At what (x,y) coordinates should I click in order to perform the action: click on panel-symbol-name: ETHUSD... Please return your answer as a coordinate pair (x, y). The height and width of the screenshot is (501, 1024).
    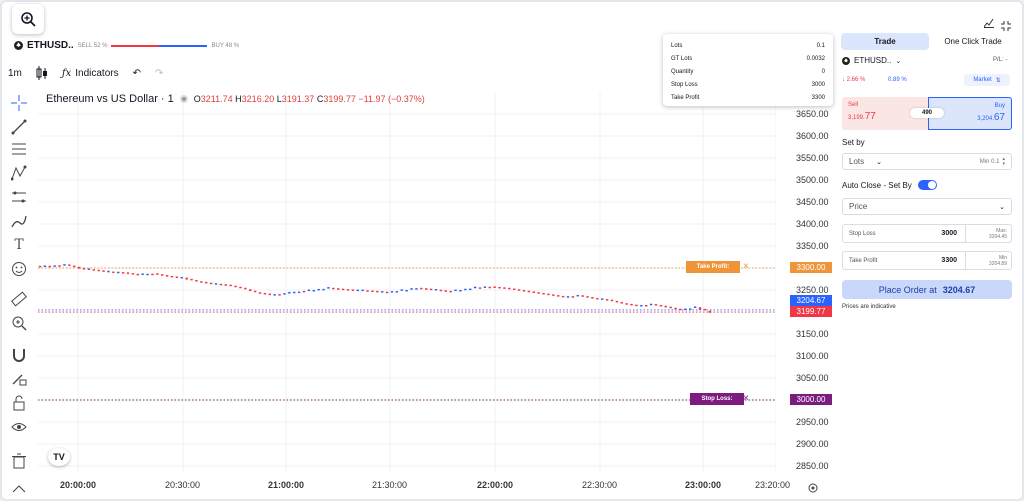
    Looking at the image, I should click on (873, 60).